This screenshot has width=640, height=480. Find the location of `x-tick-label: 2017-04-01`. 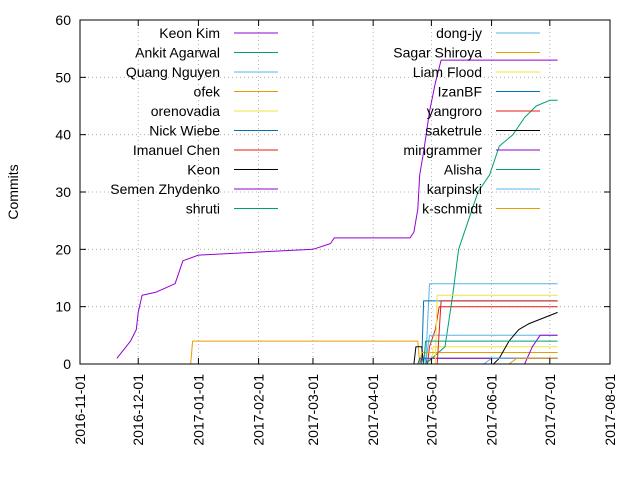

x-tick-label: 2017-04-01 is located at coordinates (373, 410).